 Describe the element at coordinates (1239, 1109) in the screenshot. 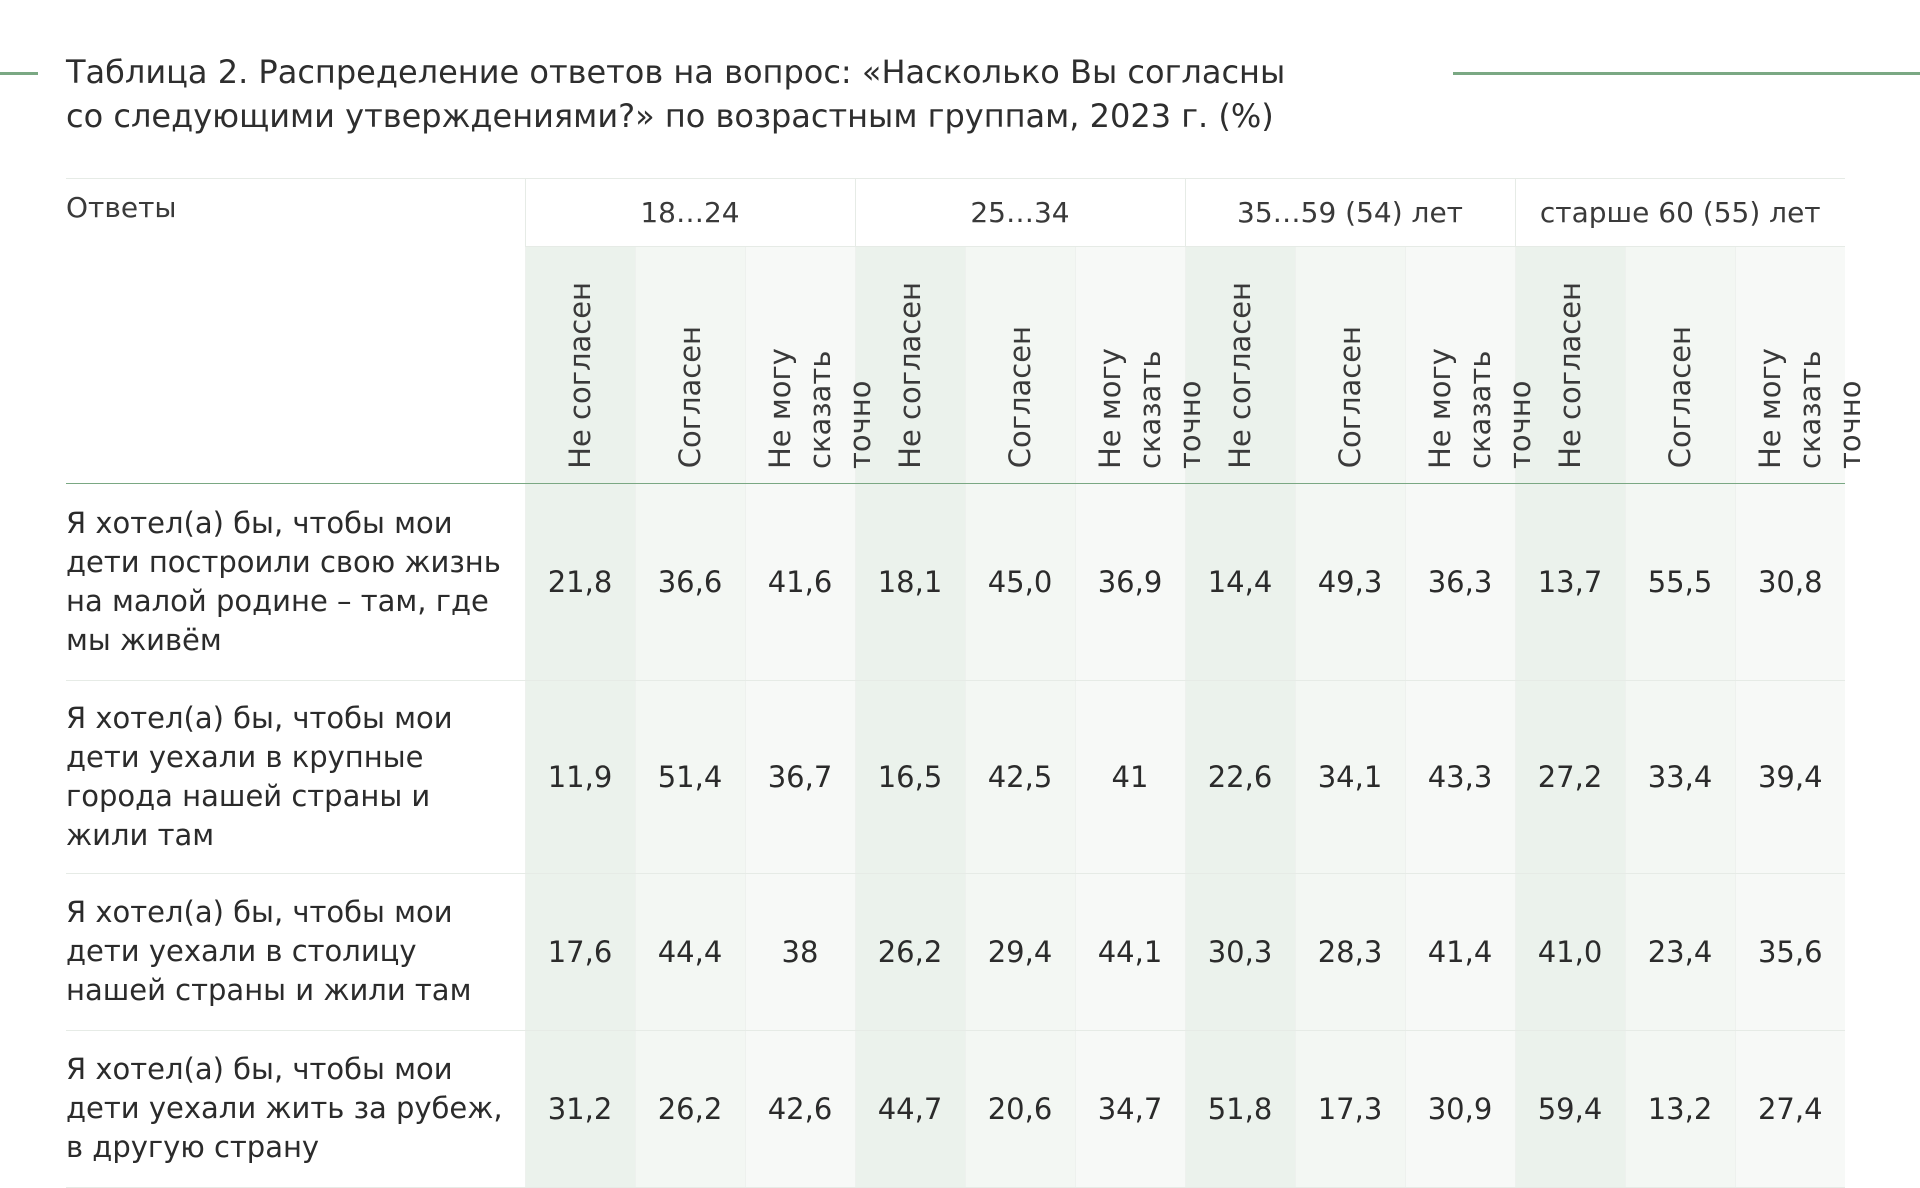

I see `value-cell: 51,8` at that location.